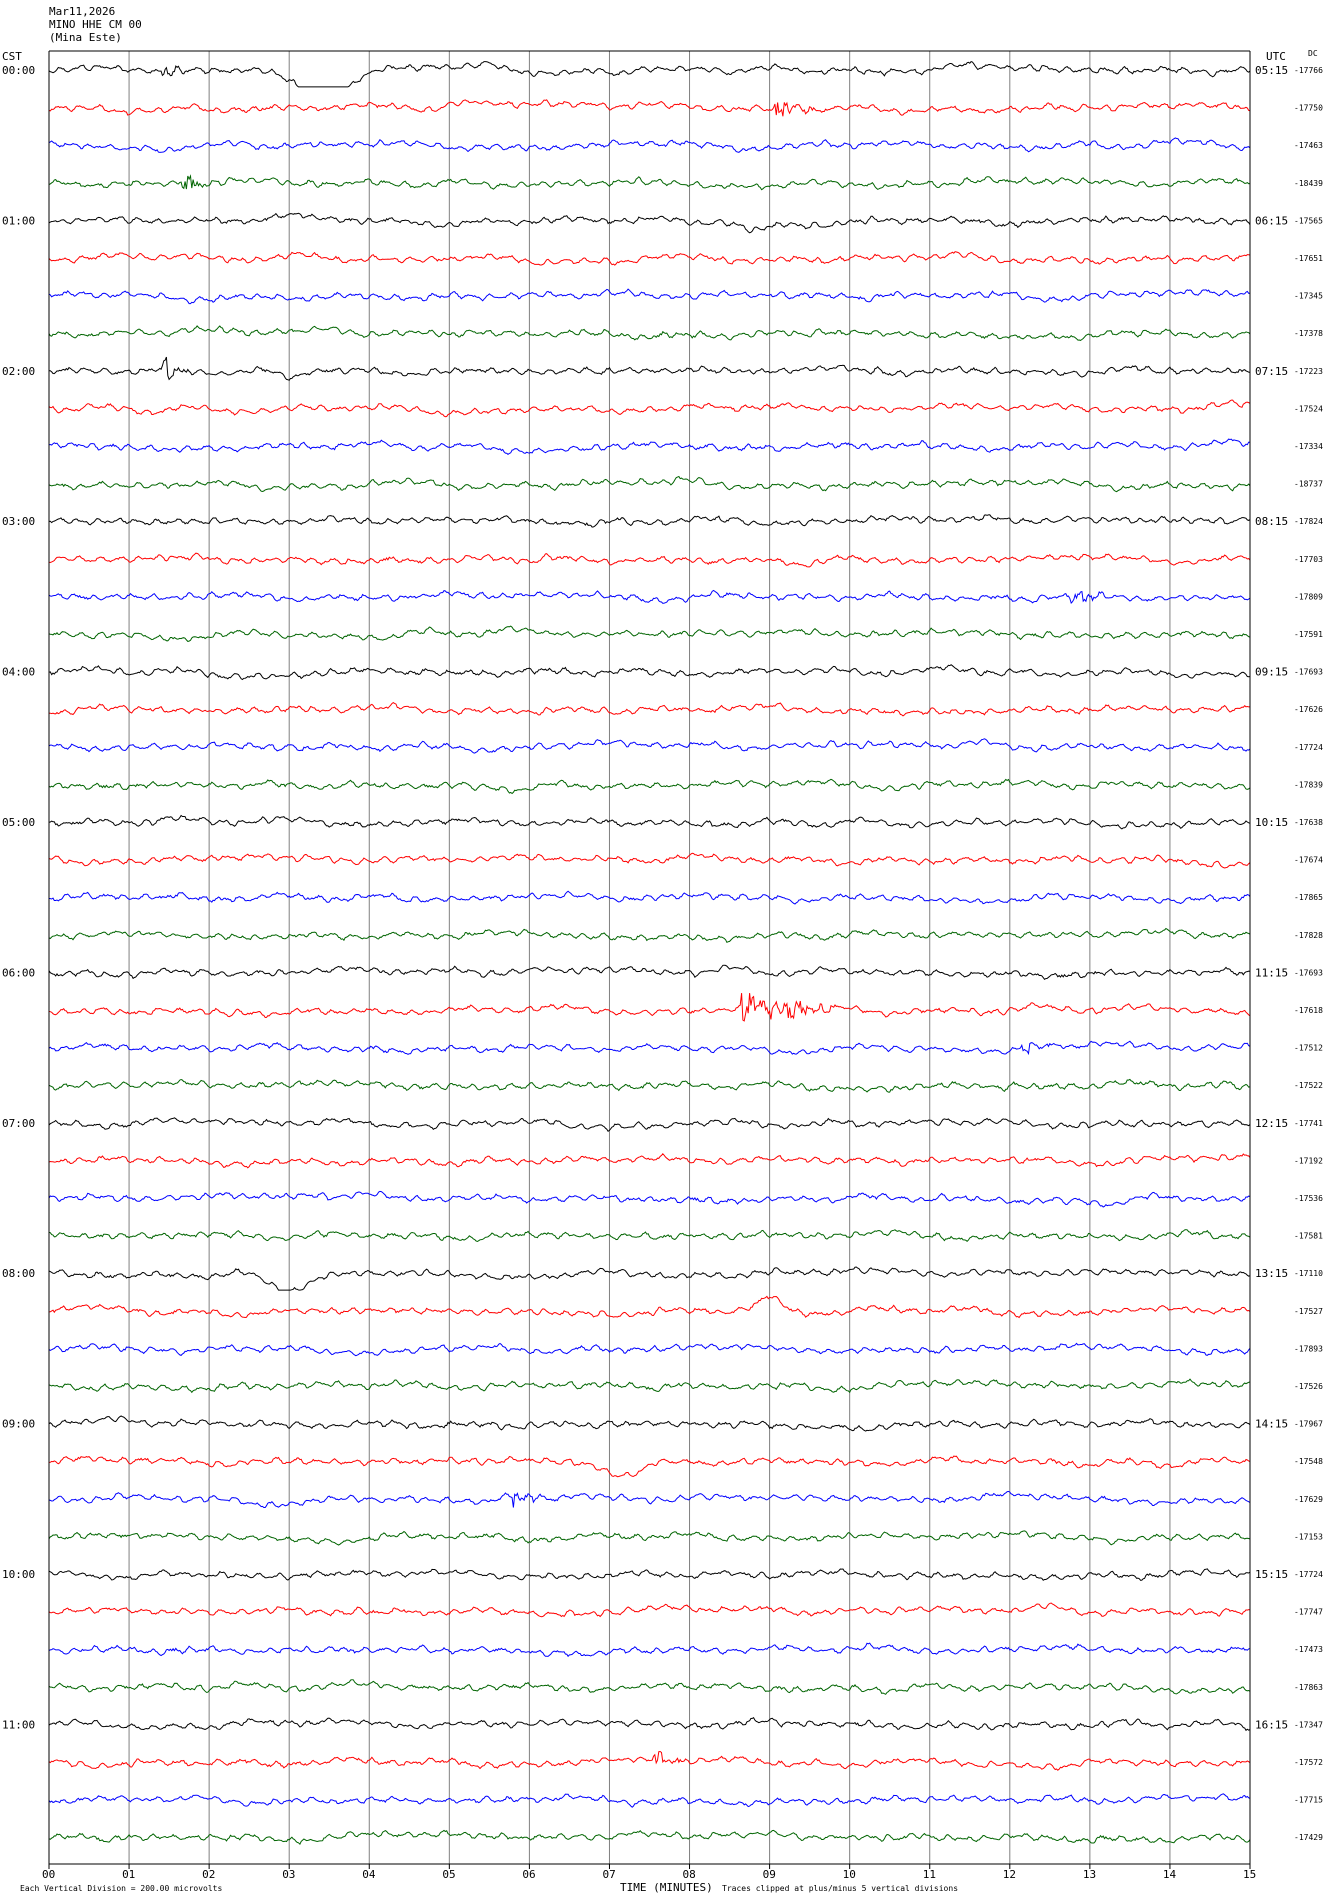 Image resolution: width=1330 pixels, height=1894 pixels. What do you see at coordinates (1308, 220) in the screenshot?
I see `dc-offset-label: -17565` at bounding box center [1308, 220].